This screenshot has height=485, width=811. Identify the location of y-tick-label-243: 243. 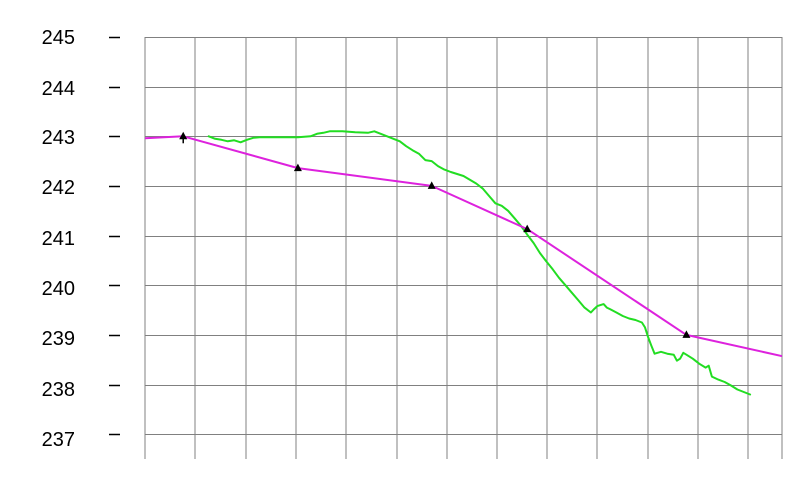
(58, 138).